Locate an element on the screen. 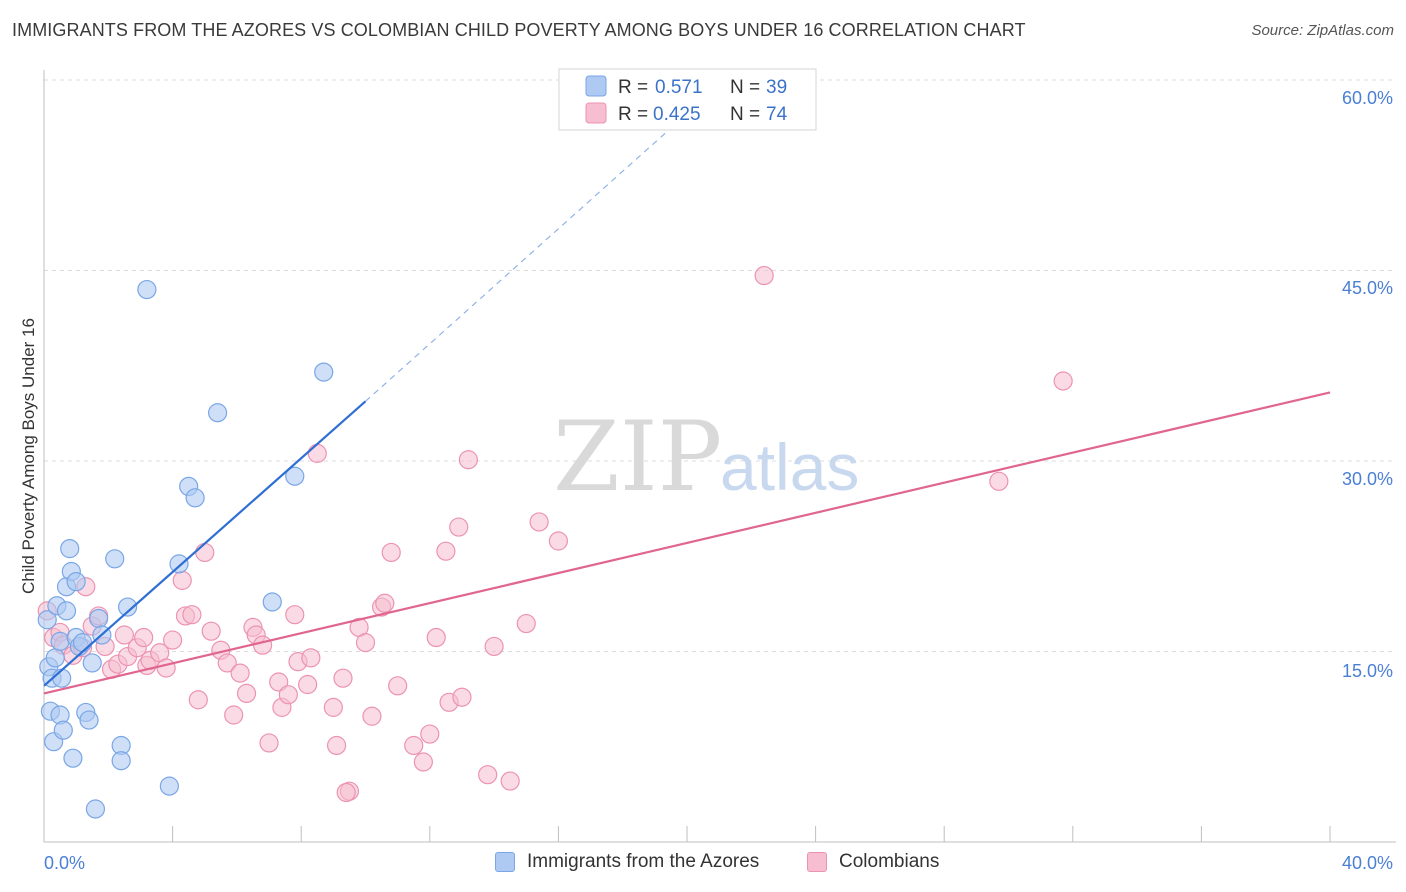 The height and width of the screenshot is (892, 1406). y-tick-label: 15.0% is located at coordinates (1367, 671).